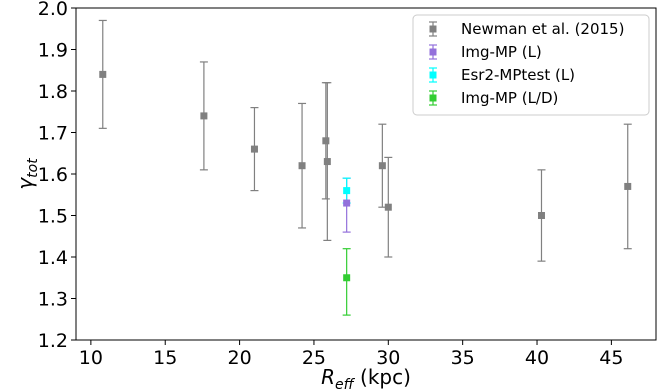  I want to click on legend-label: Img-MP (L/D), so click(509, 98).